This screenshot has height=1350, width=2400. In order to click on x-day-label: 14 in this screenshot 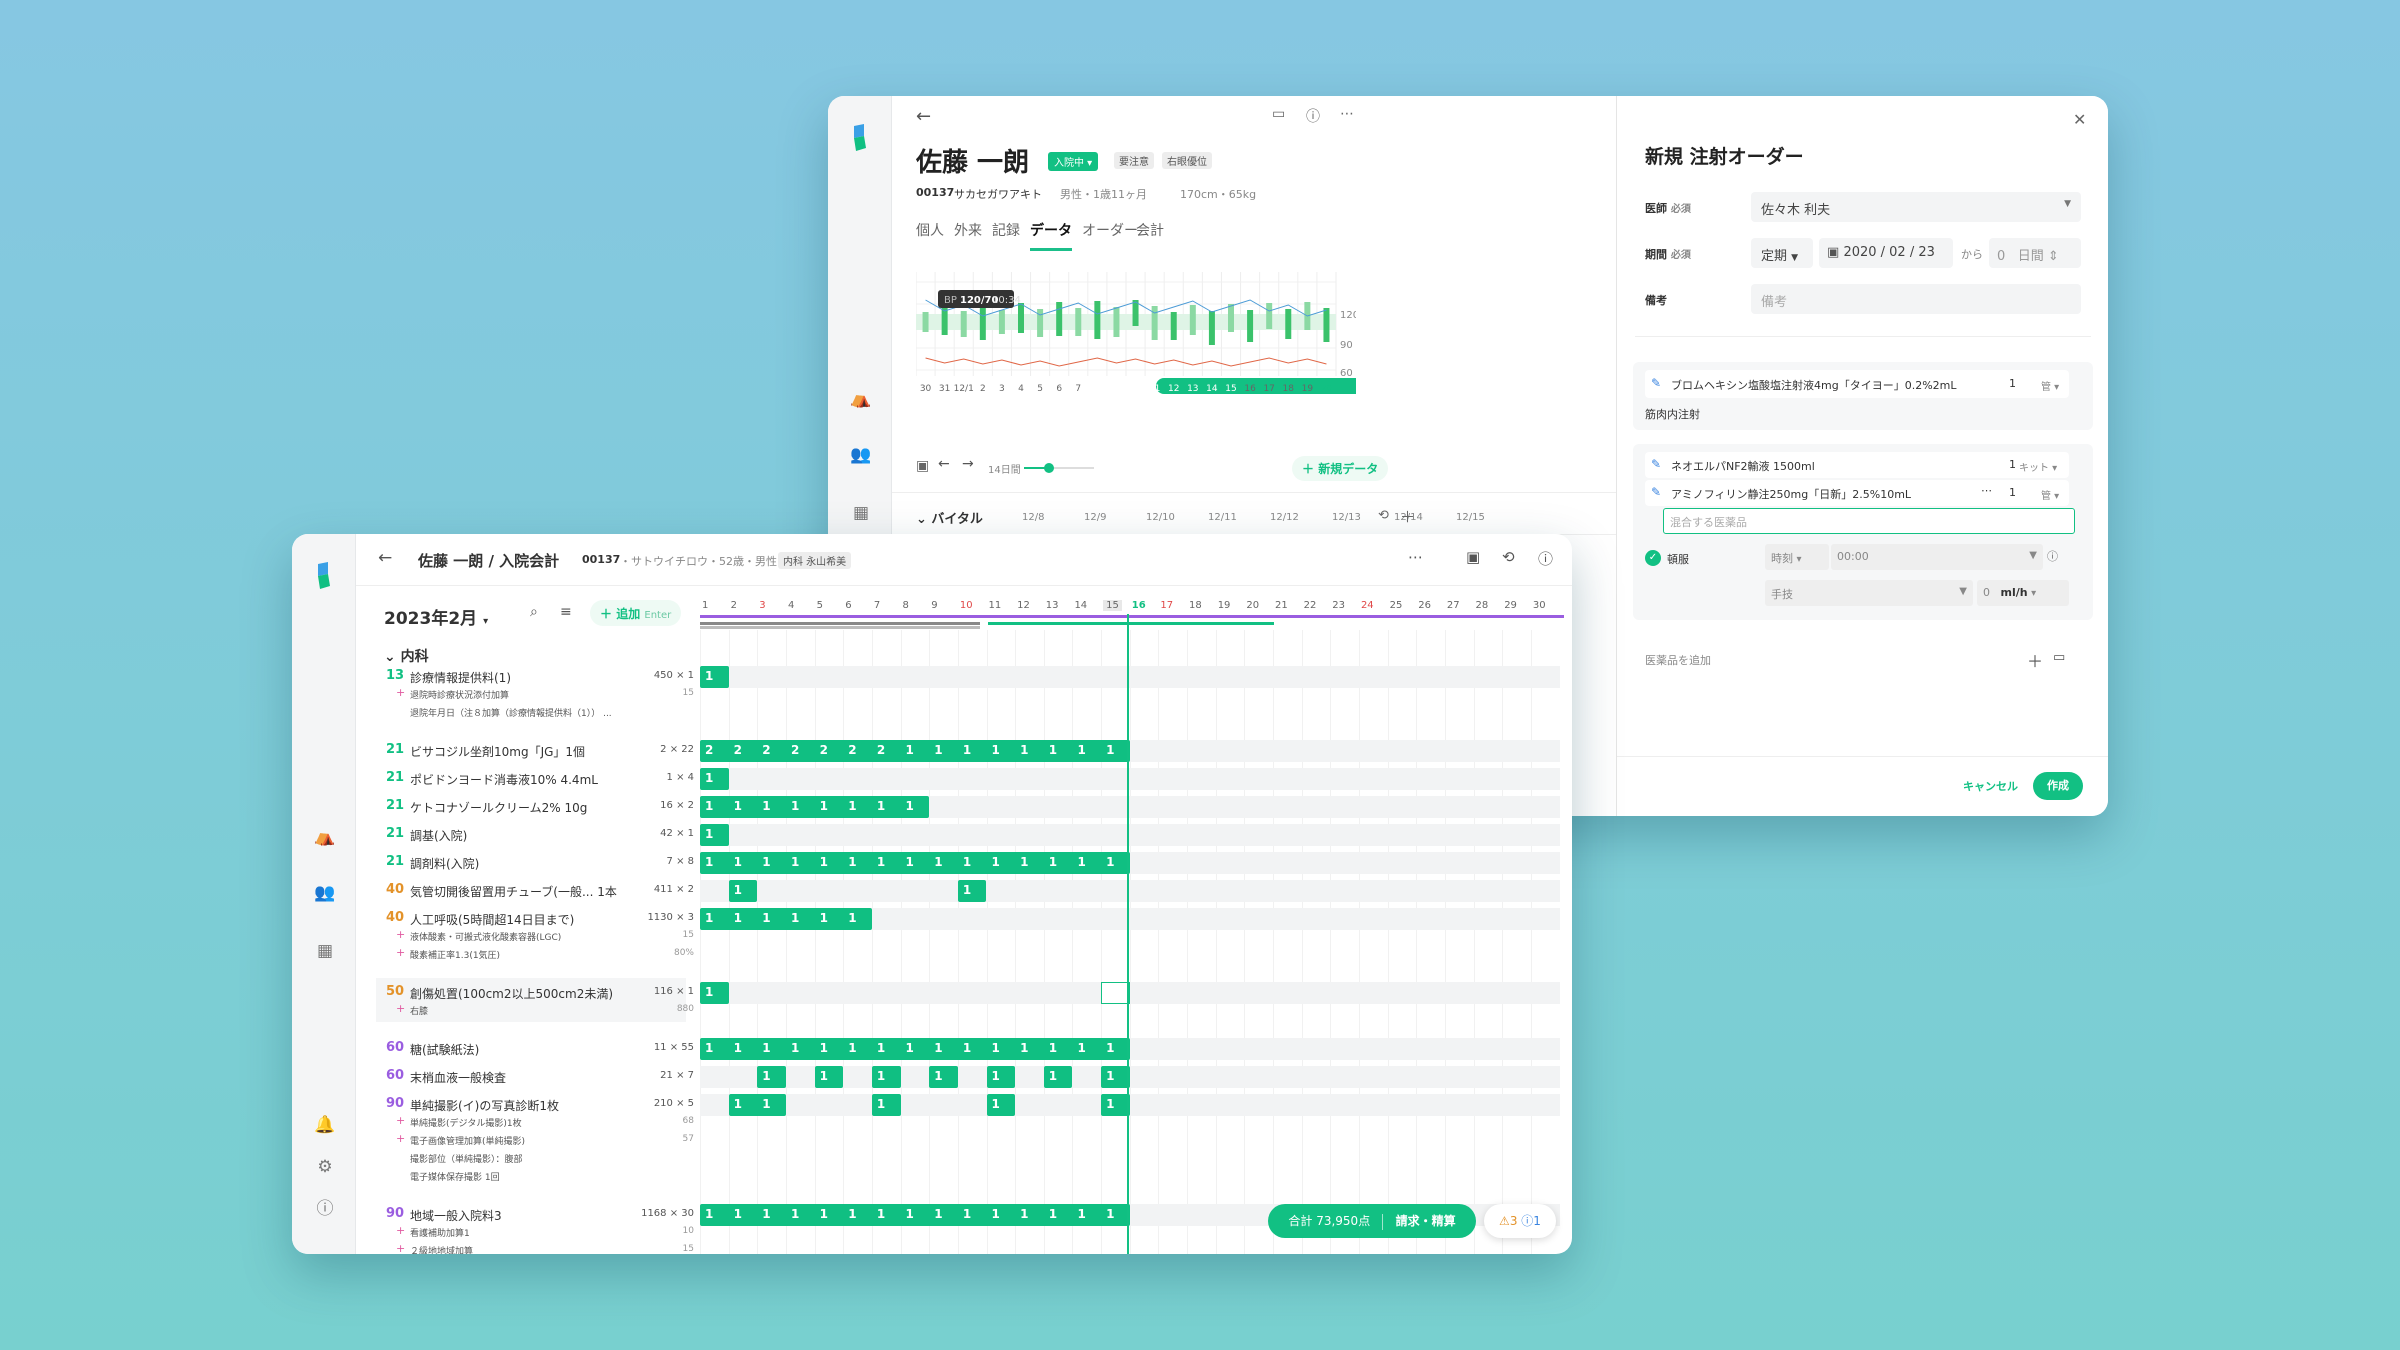, I will do `click(1212, 389)`.